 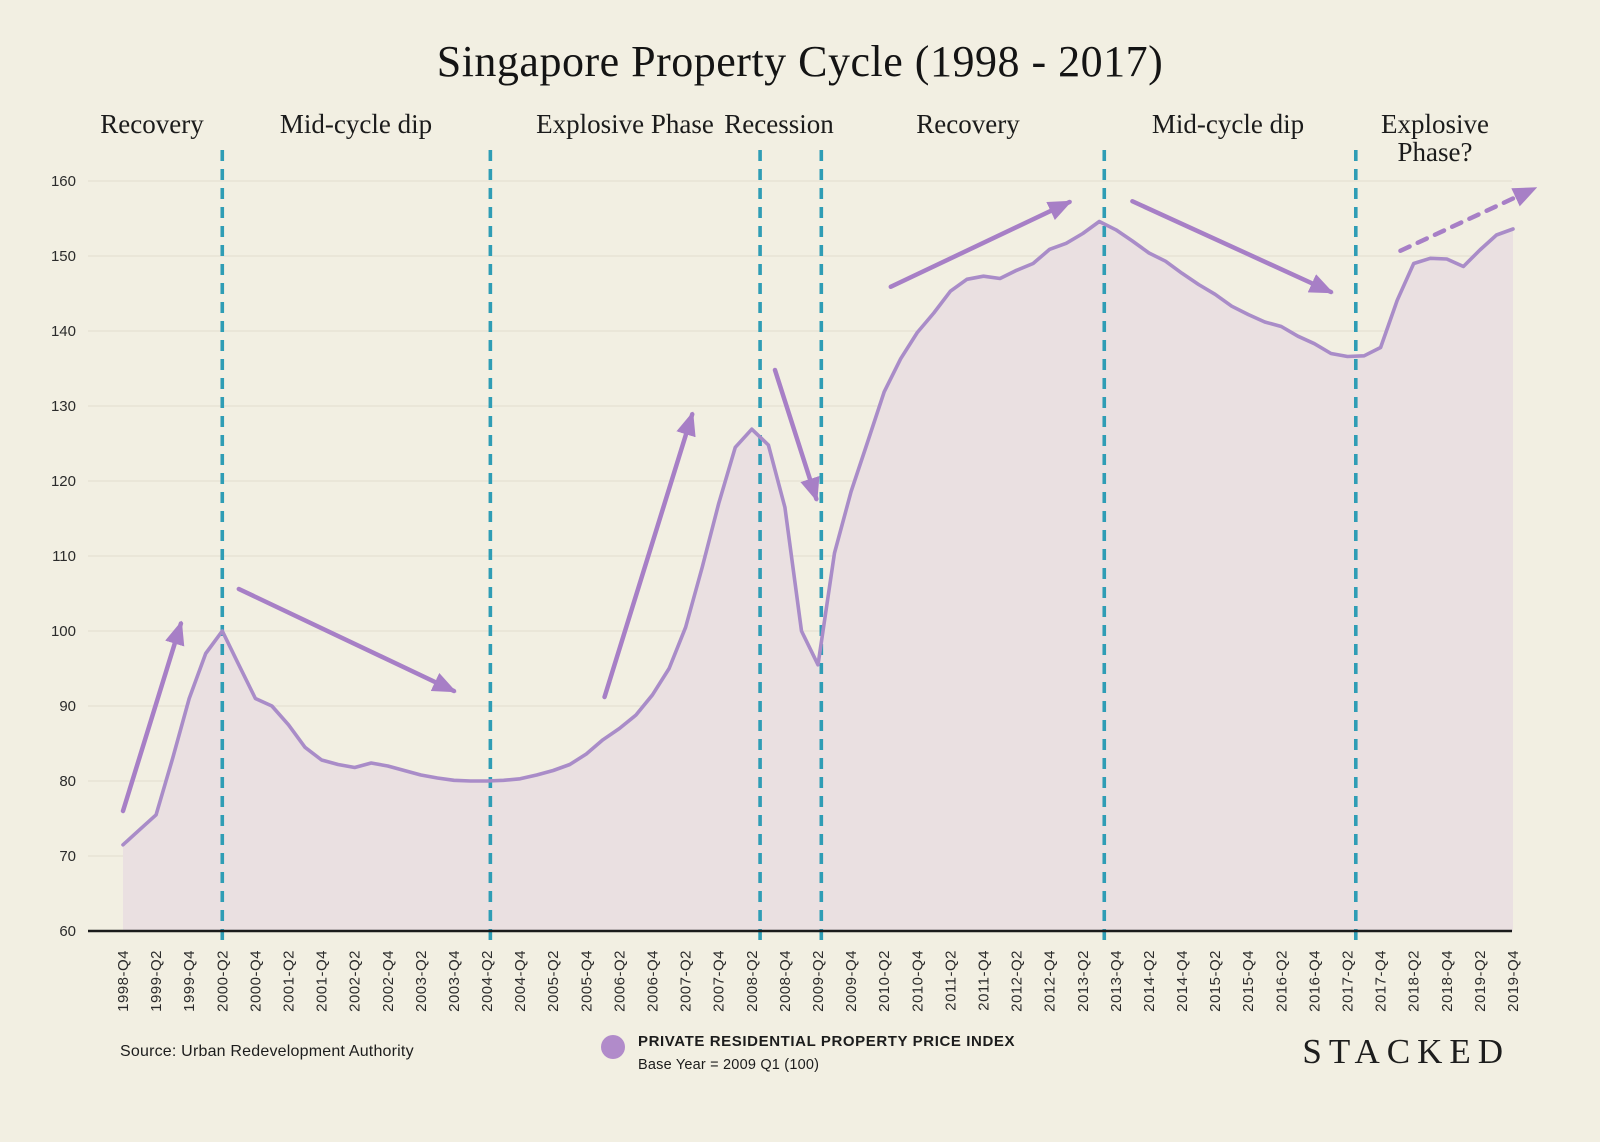 I want to click on x-axis-label: 2009-Q4, so click(x=851, y=981).